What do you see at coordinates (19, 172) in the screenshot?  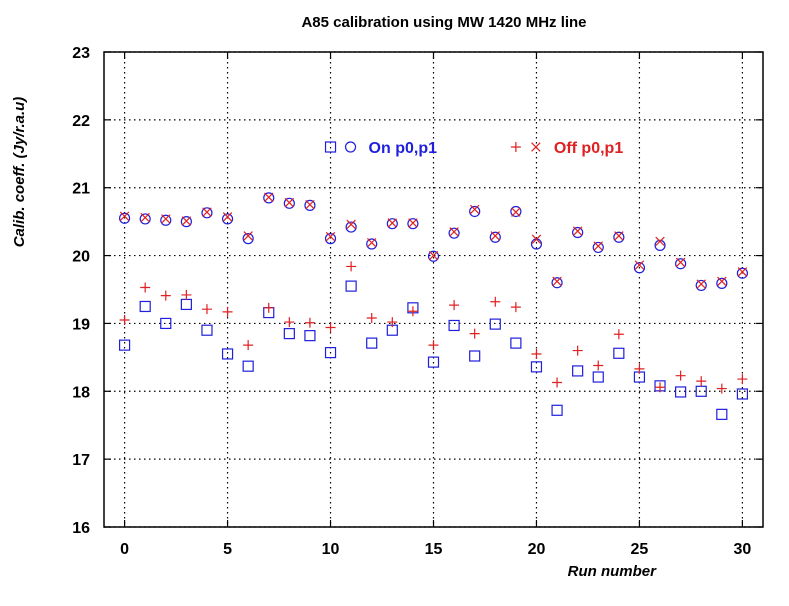 I see `y-axis-label: Calib. coeff. (Jy/r.a.u)` at bounding box center [19, 172].